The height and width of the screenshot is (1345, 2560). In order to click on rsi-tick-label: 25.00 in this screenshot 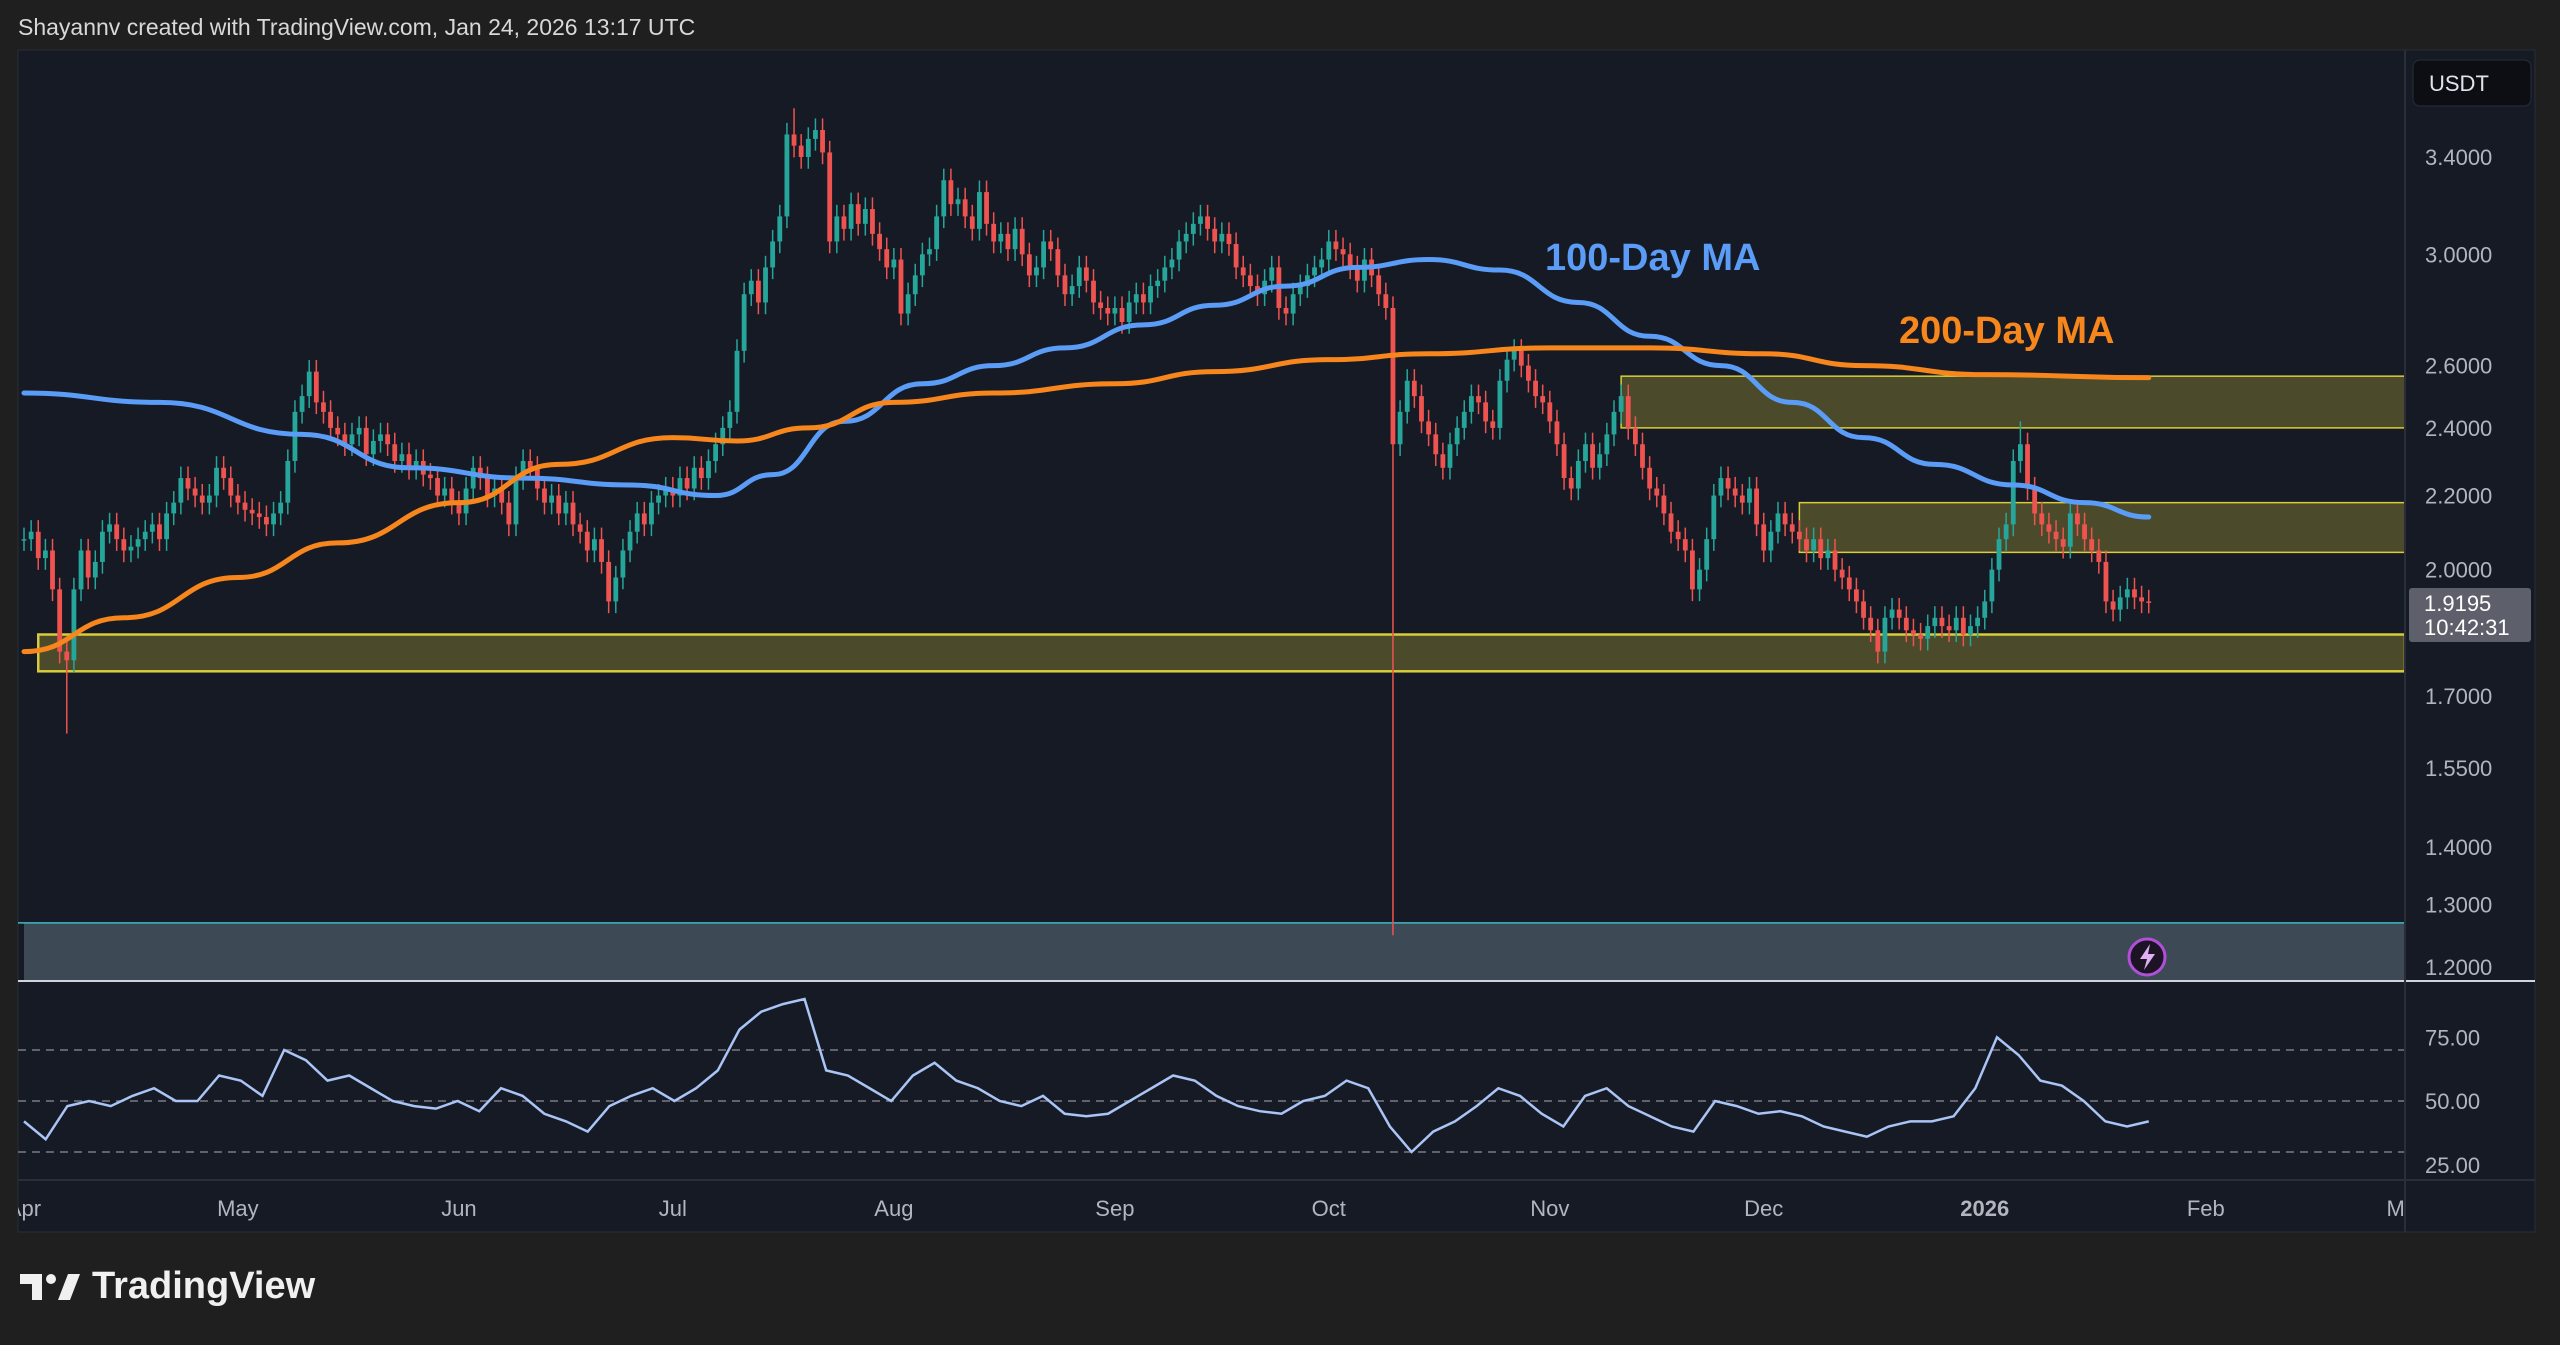, I will do `click(2452, 1165)`.